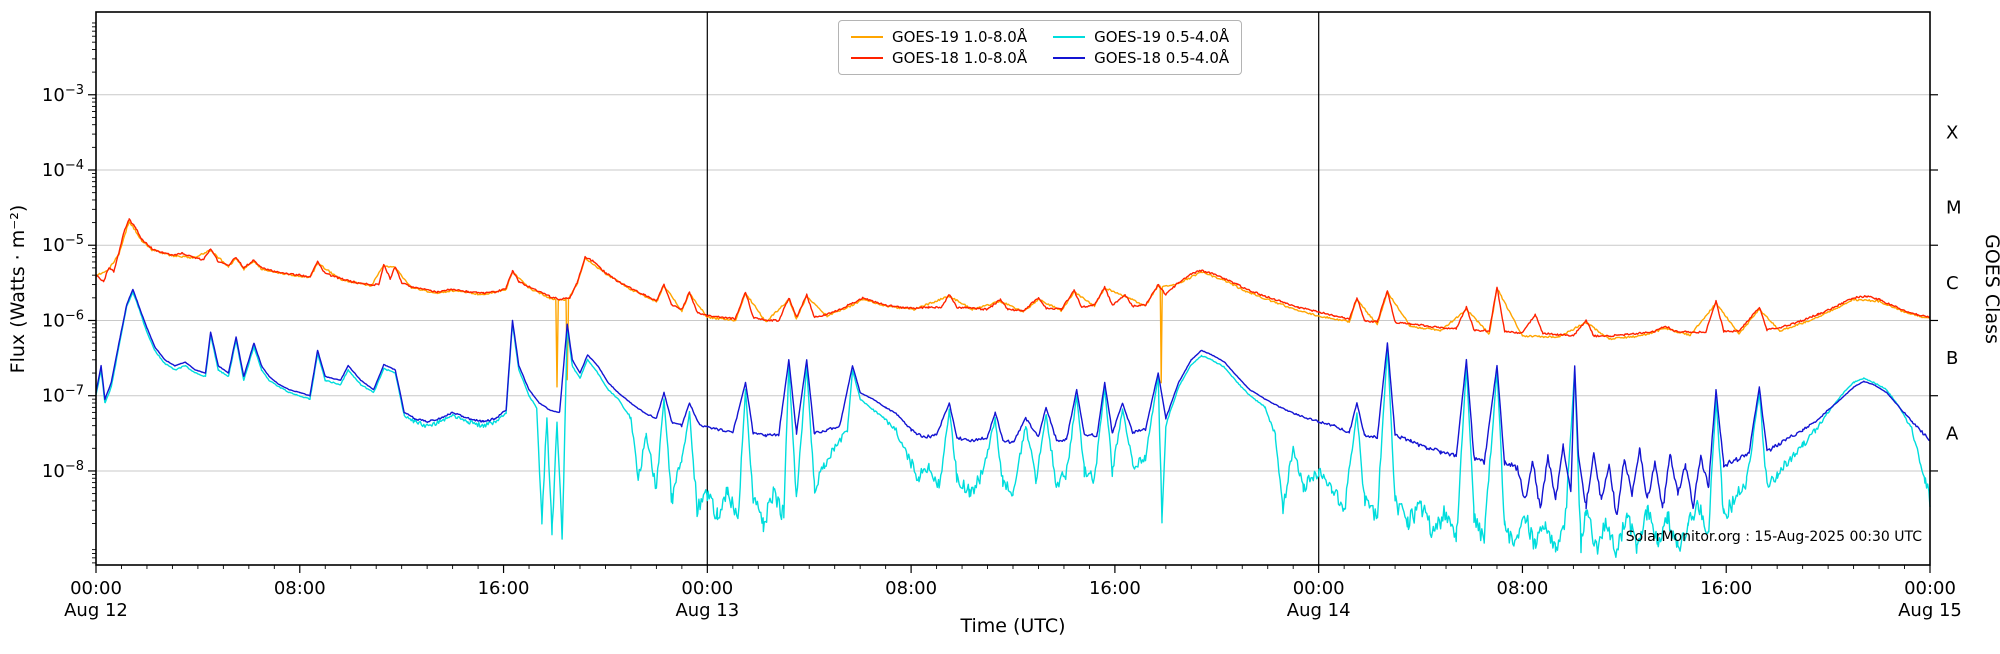  What do you see at coordinates (63, 169) in the screenshot?
I see `y-tick-label: 10⁻⁴` at bounding box center [63, 169].